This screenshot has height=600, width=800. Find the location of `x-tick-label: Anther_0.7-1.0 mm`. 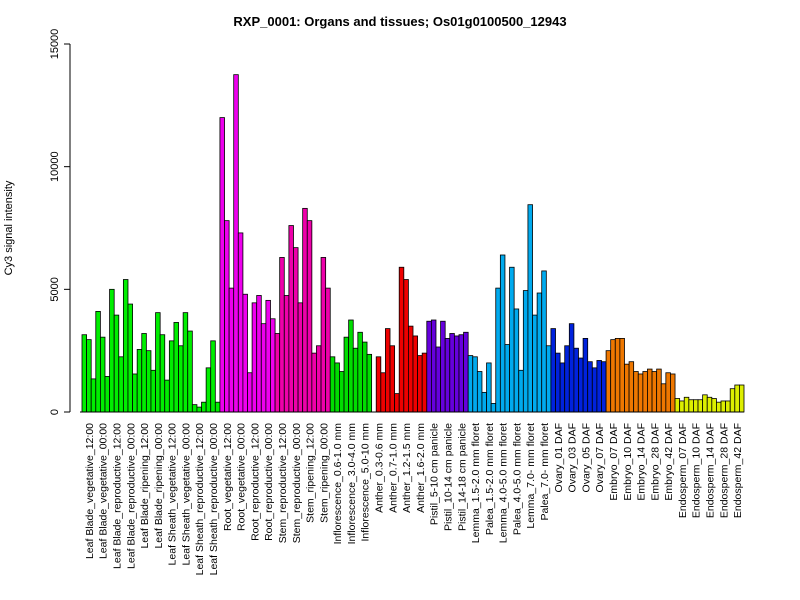

x-tick-label: Anther_0.7-1.0 mm is located at coordinates (393, 468).